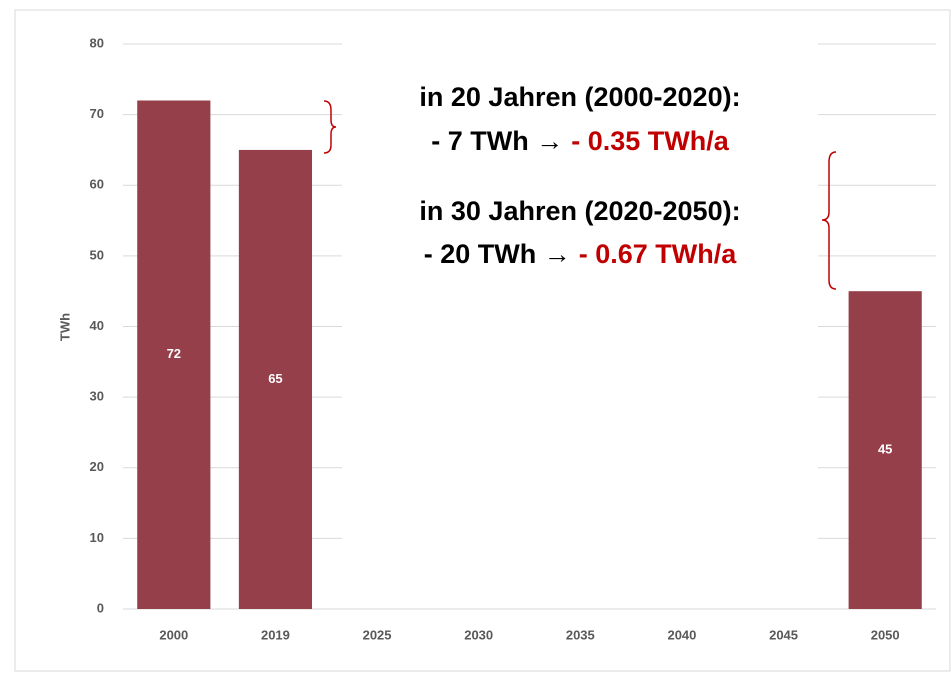 This screenshot has height=682, width=951. I want to click on x-tick-label: 2040, so click(681, 634).